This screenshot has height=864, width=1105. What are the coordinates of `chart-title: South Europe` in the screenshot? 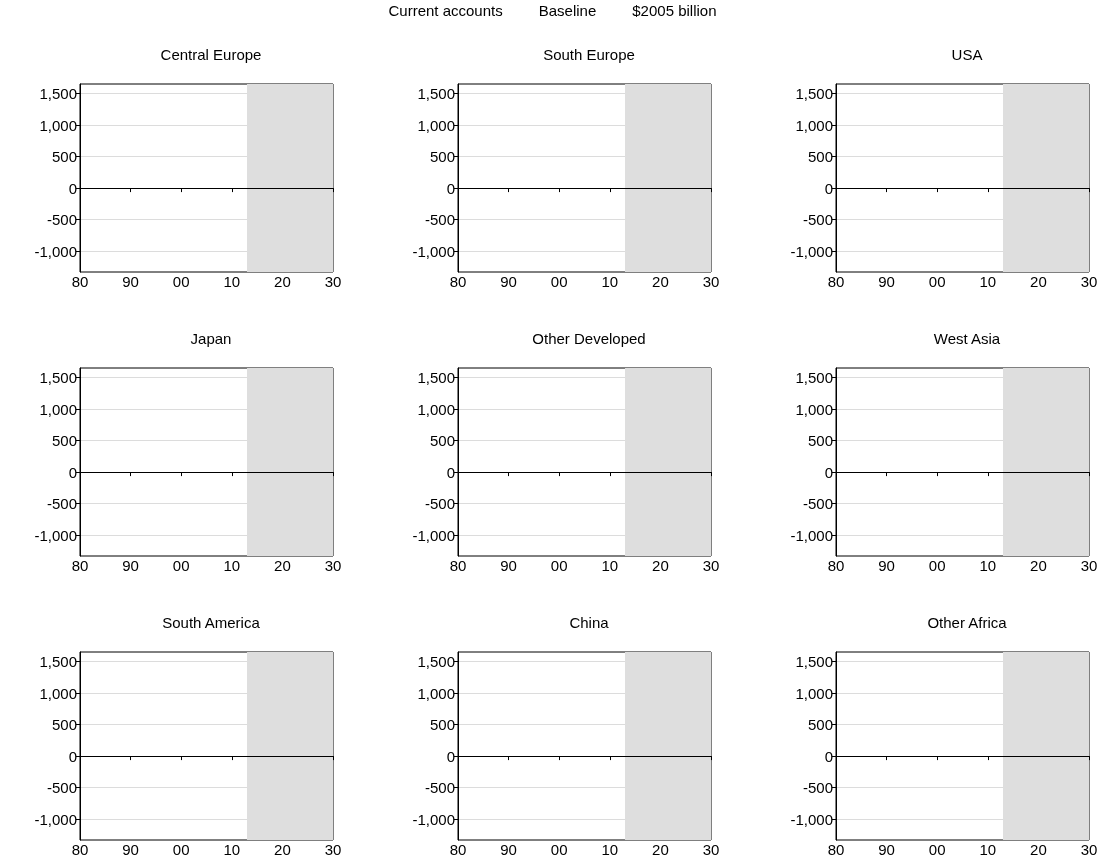 It's located at (589, 54).